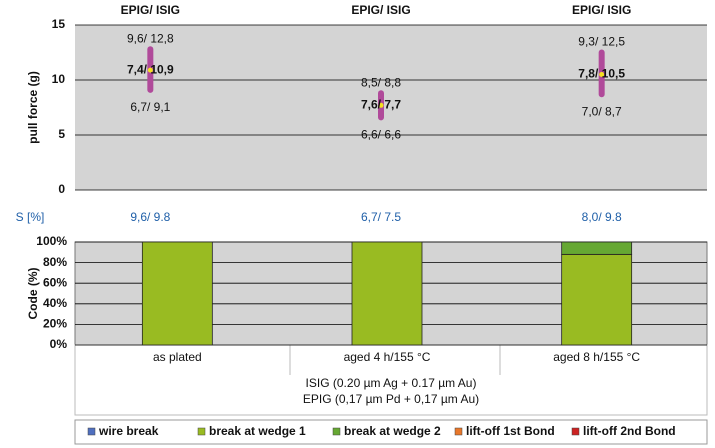  I want to click on y-tick-label: 60%, so click(55, 282).